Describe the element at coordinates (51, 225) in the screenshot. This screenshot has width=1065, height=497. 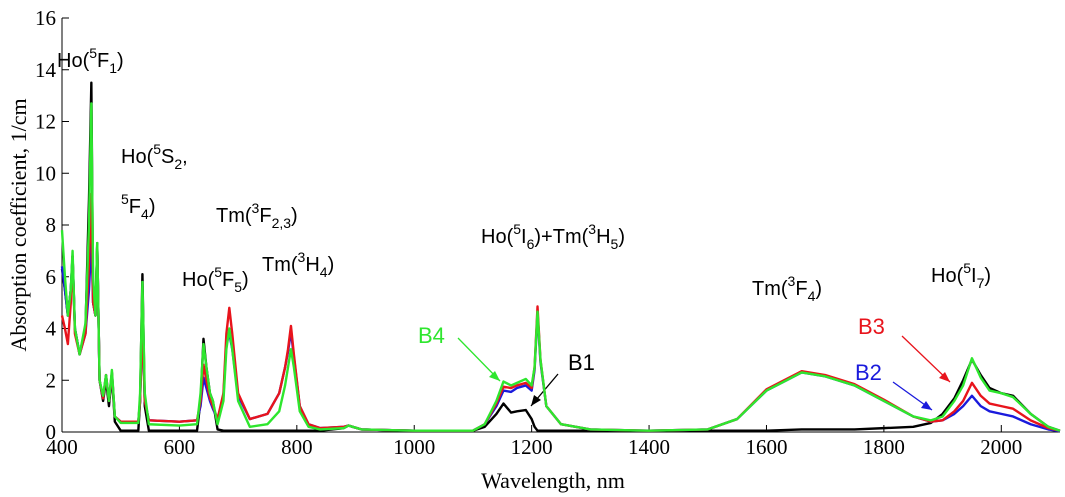
I see `y-tick-label: 8` at that location.